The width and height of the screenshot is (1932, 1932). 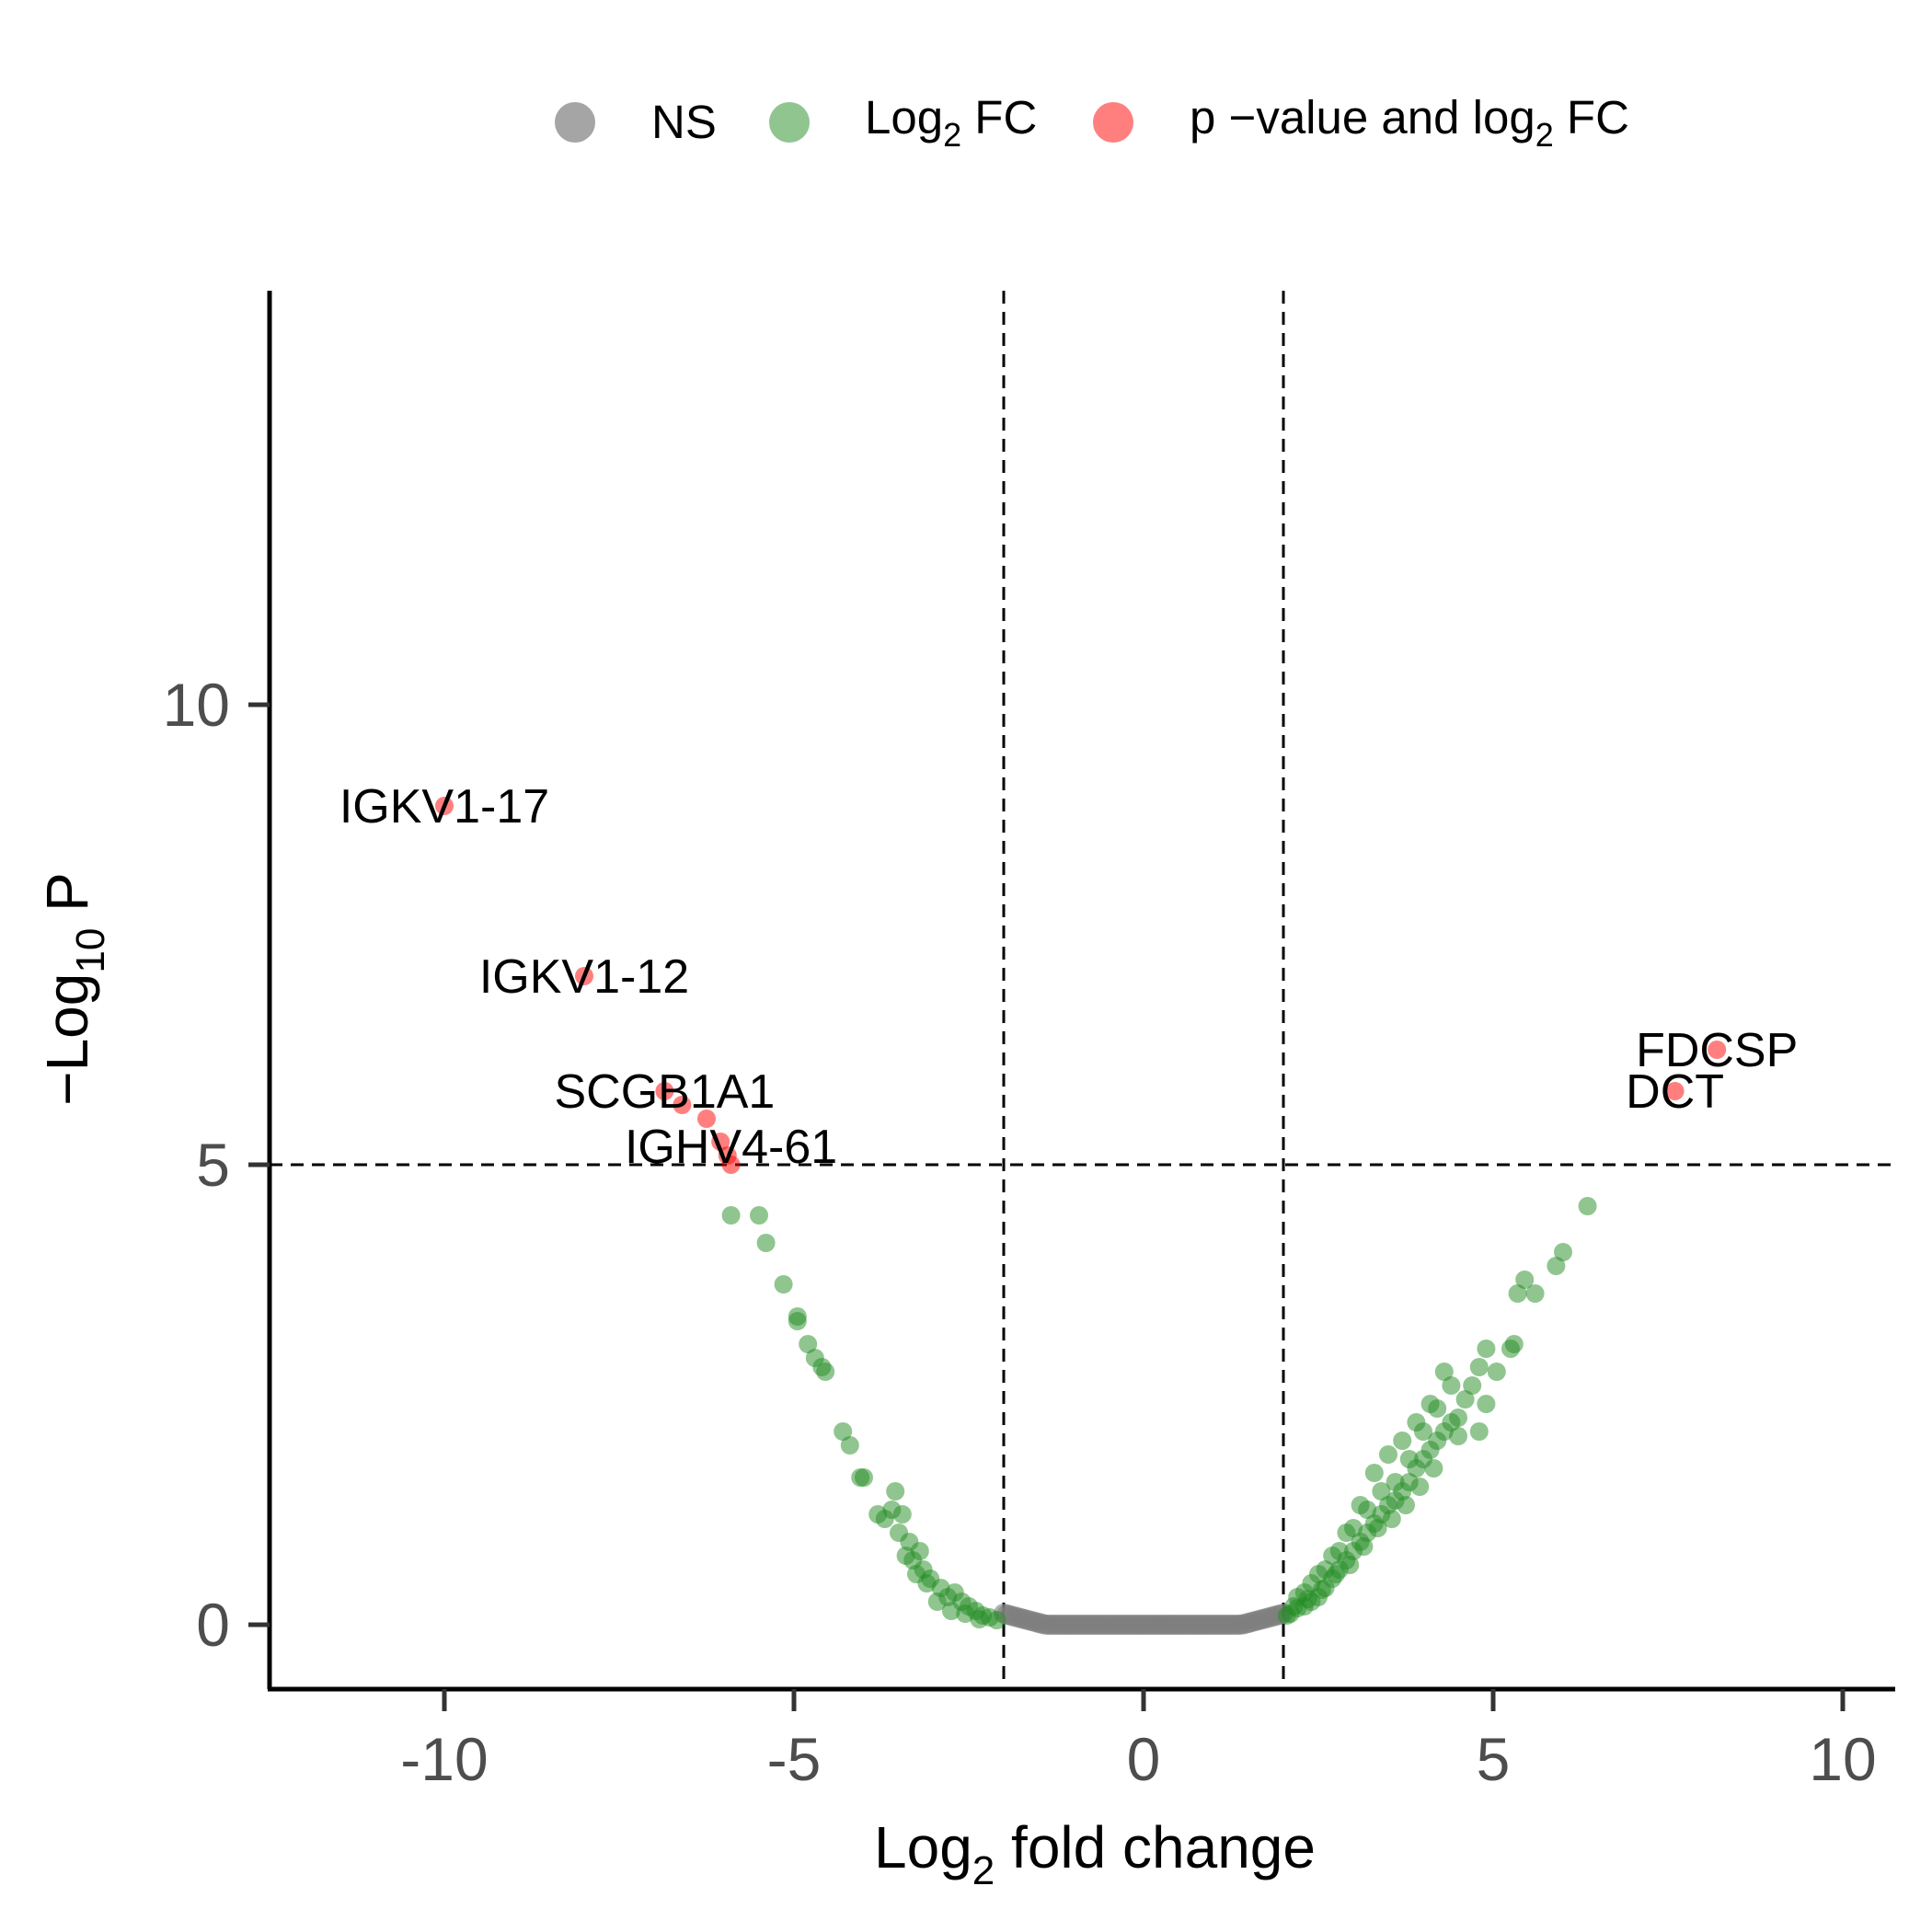 I want to click on y-axis-title: −Log10 P, so click(x=73, y=989).